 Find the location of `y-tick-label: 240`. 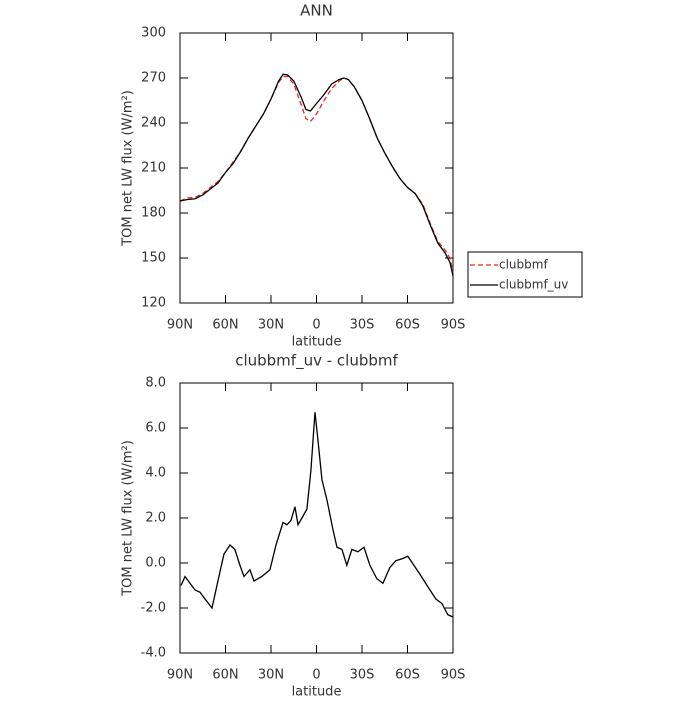

y-tick-label: 240 is located at coordinates (153, 123).